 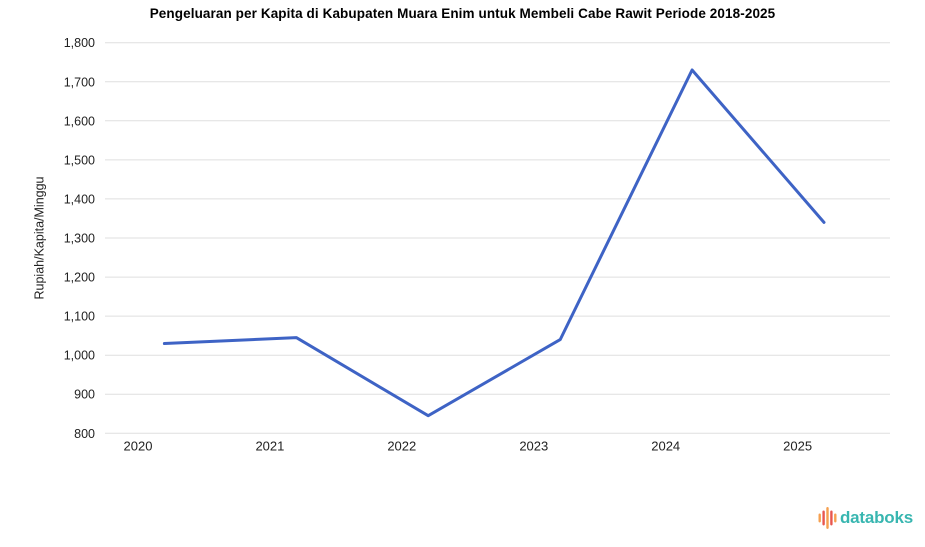 What do you see at coordinates (269, 445) in the screenshot?
I see `x-tick-label: 2021` at bounding box center [269, 445].